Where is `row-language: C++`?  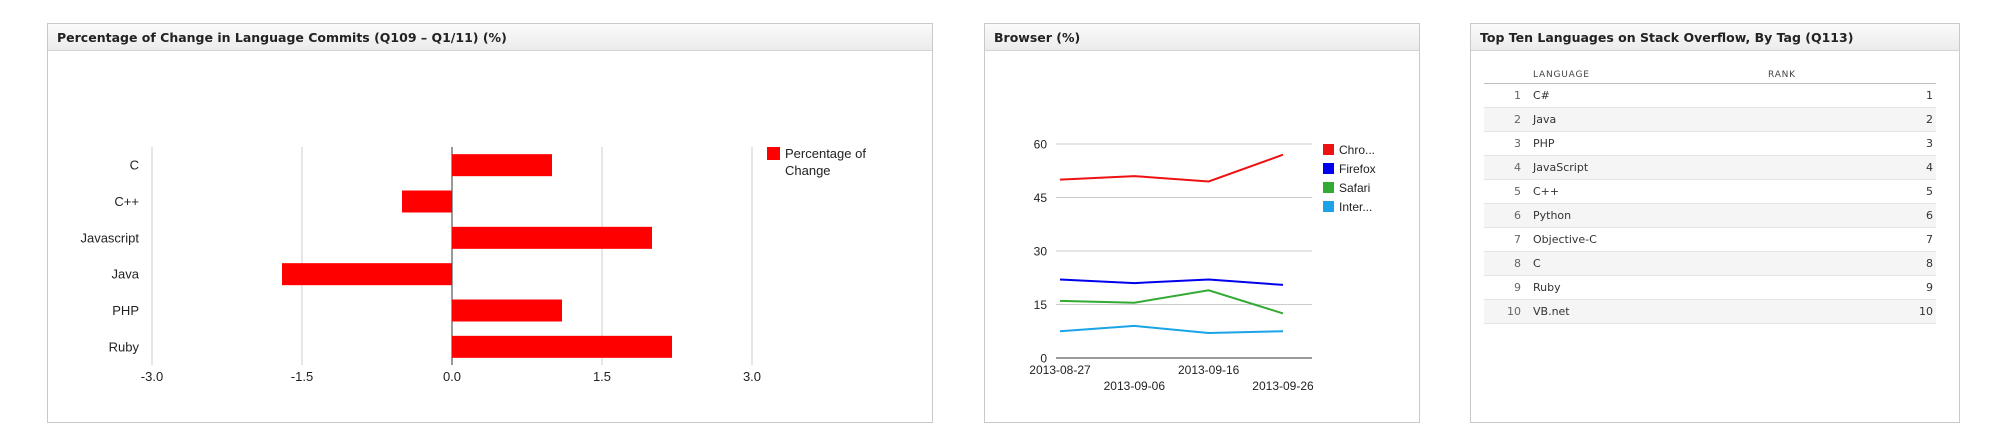
row-language: C++ is located at coordinates (1650, 191).